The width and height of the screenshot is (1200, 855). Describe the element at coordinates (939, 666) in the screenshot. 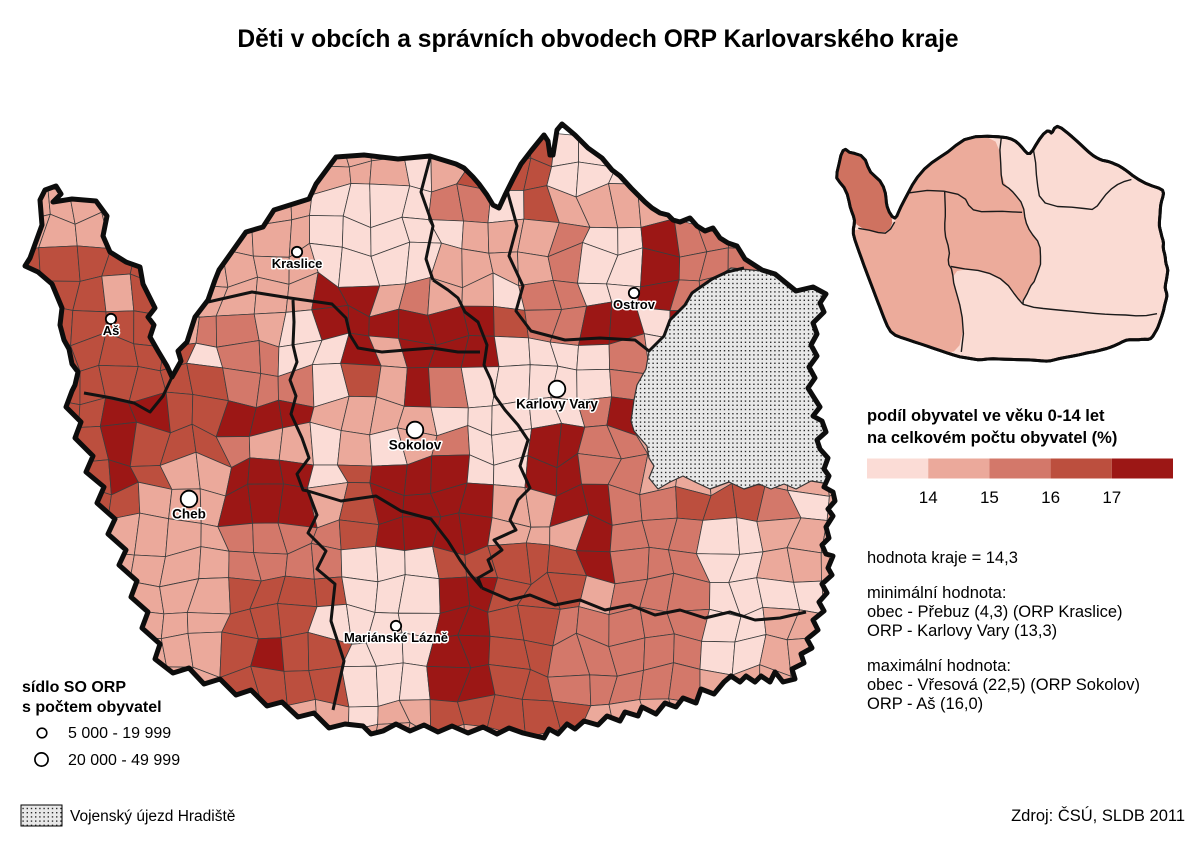

I see `svg-text: maximální hodnota:` at that location.